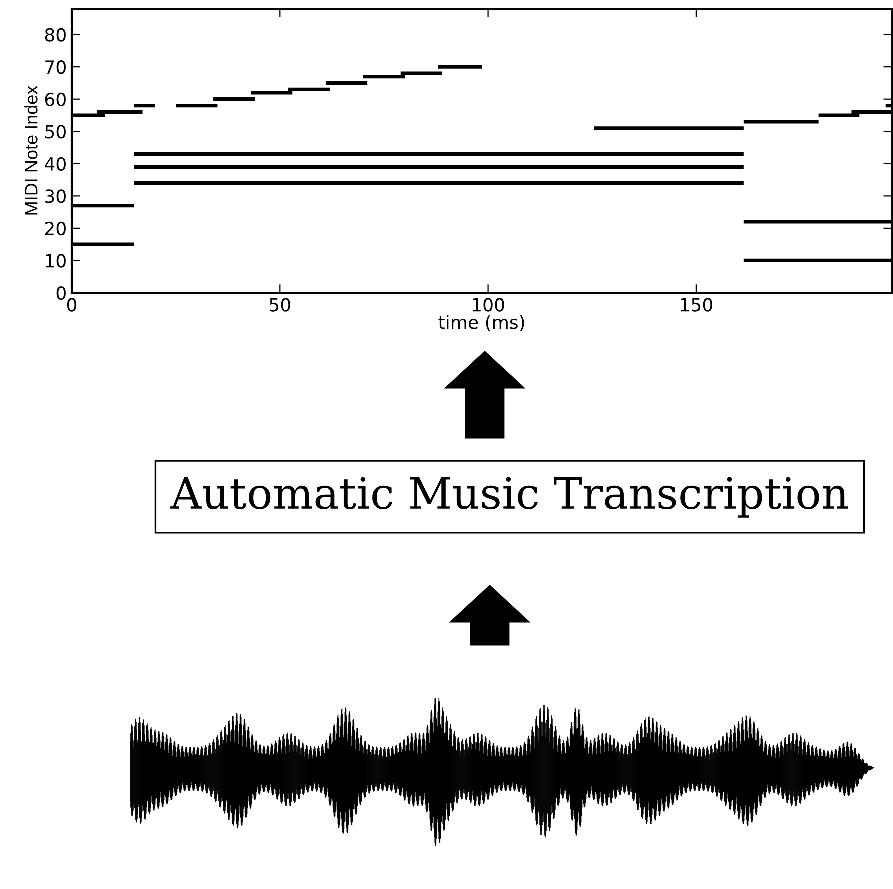 The image size is (893, 889). I want to click on text: Automatic Music Transcription, so click(509, 497).